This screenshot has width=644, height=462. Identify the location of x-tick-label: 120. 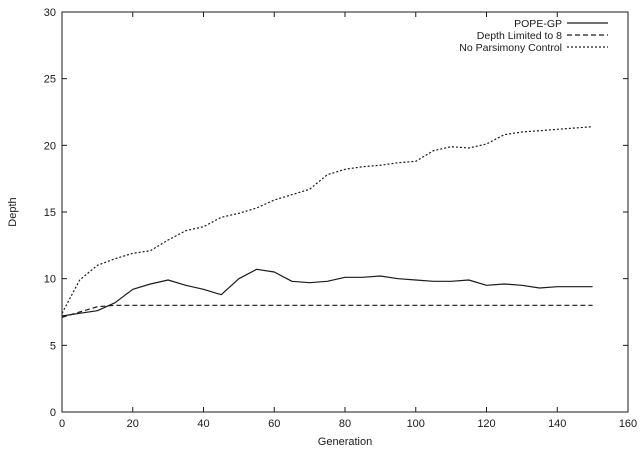
(486, 424).